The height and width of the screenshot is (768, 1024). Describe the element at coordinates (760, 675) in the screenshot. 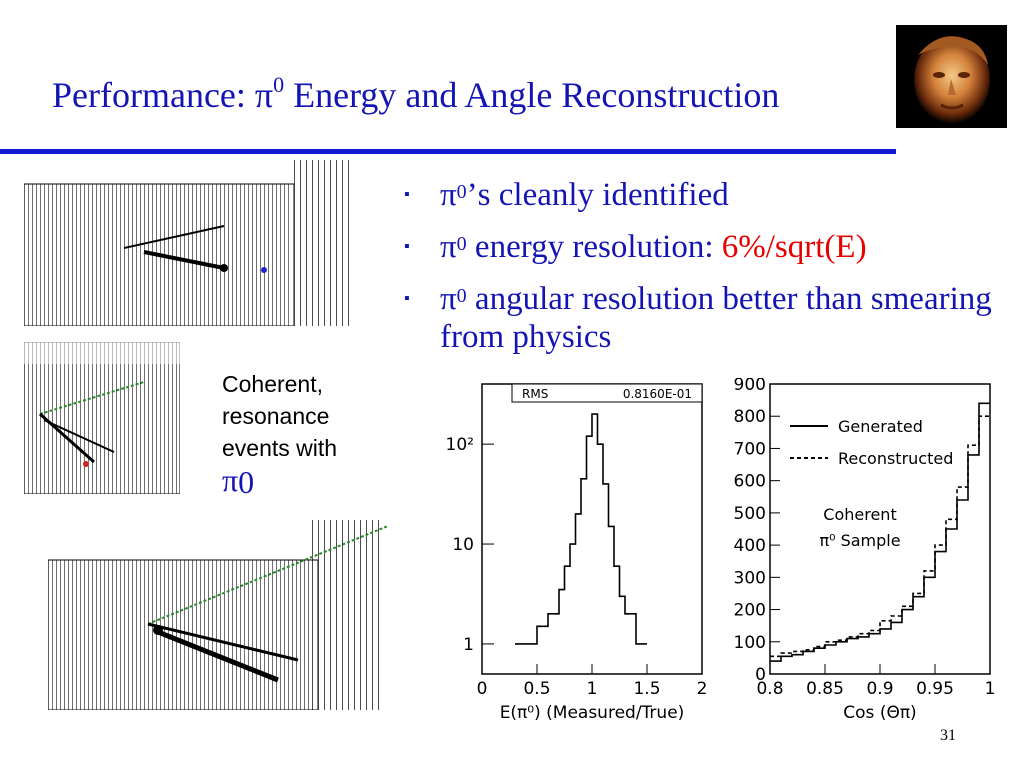

I see `y-tick-label: 0` at that location.